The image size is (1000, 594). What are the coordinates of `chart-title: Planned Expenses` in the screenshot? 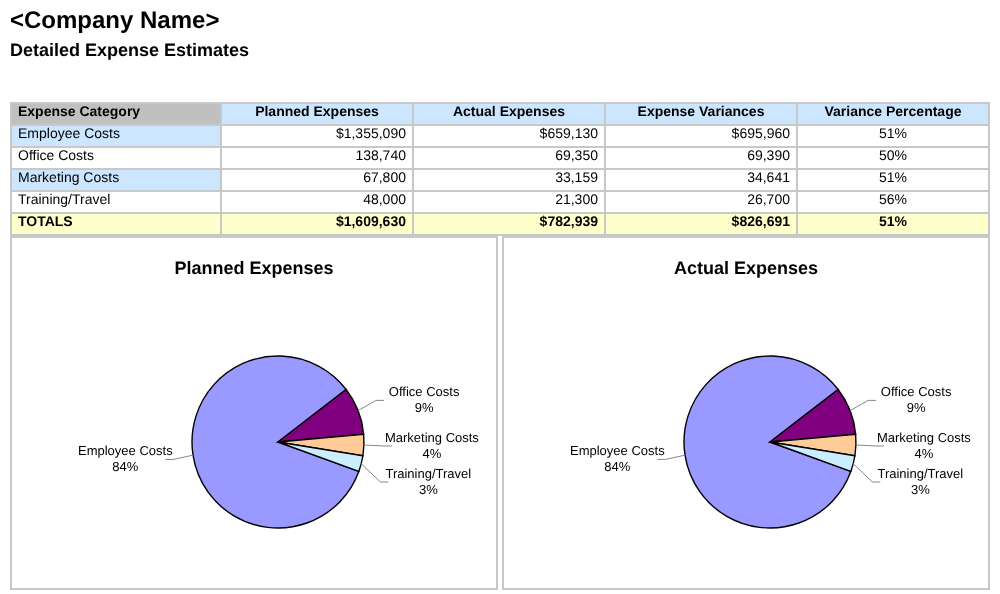 It's located at (254, 268).